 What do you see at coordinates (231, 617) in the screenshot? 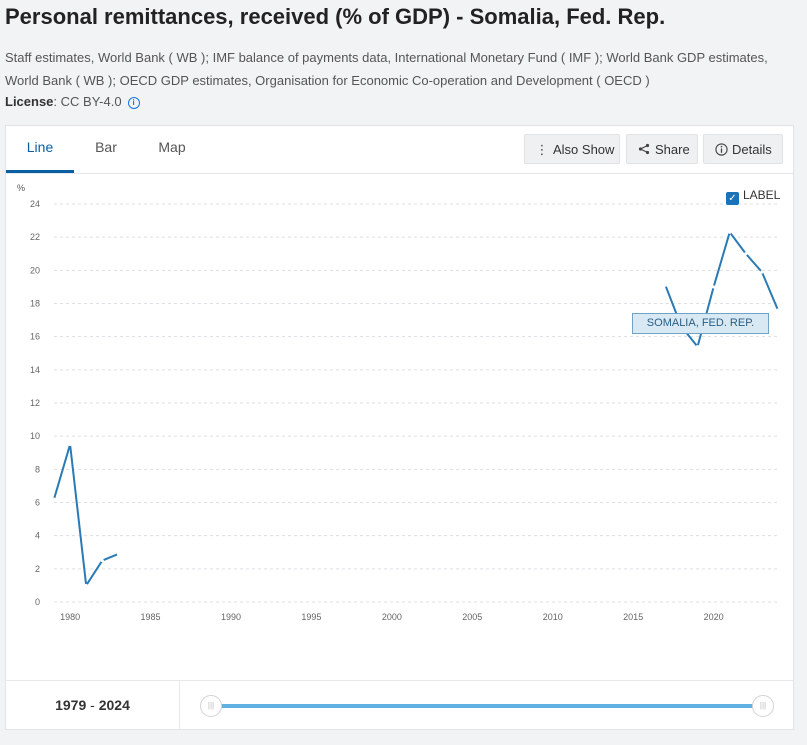
I see `x-tick-label: 1990` at bounding box center [231, 617].